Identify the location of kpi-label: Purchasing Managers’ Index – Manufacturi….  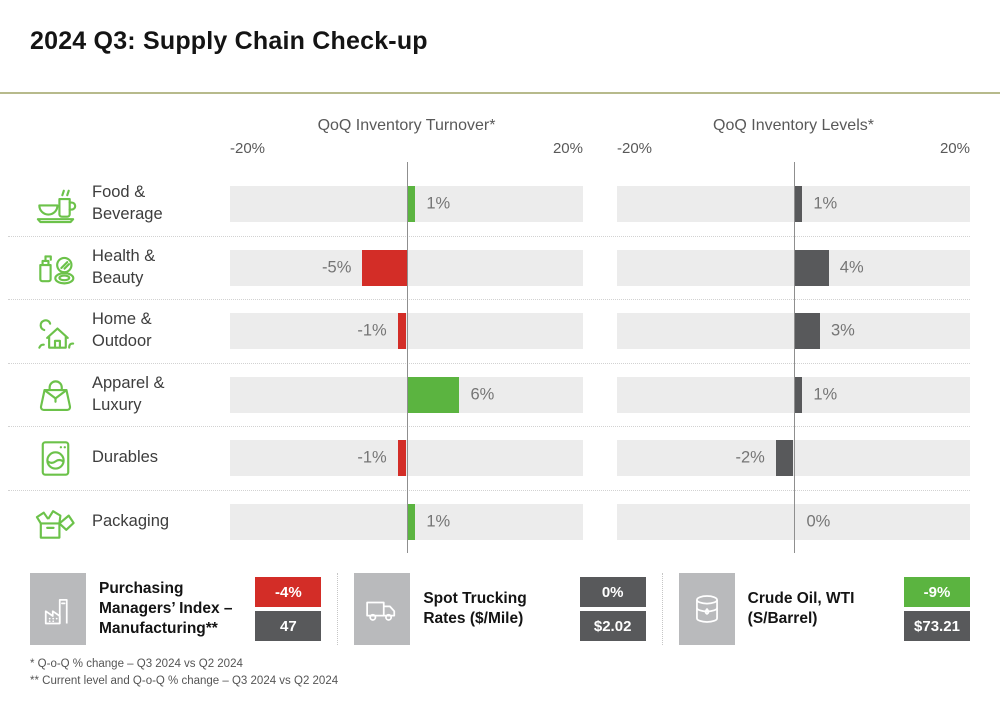
(166, 608).